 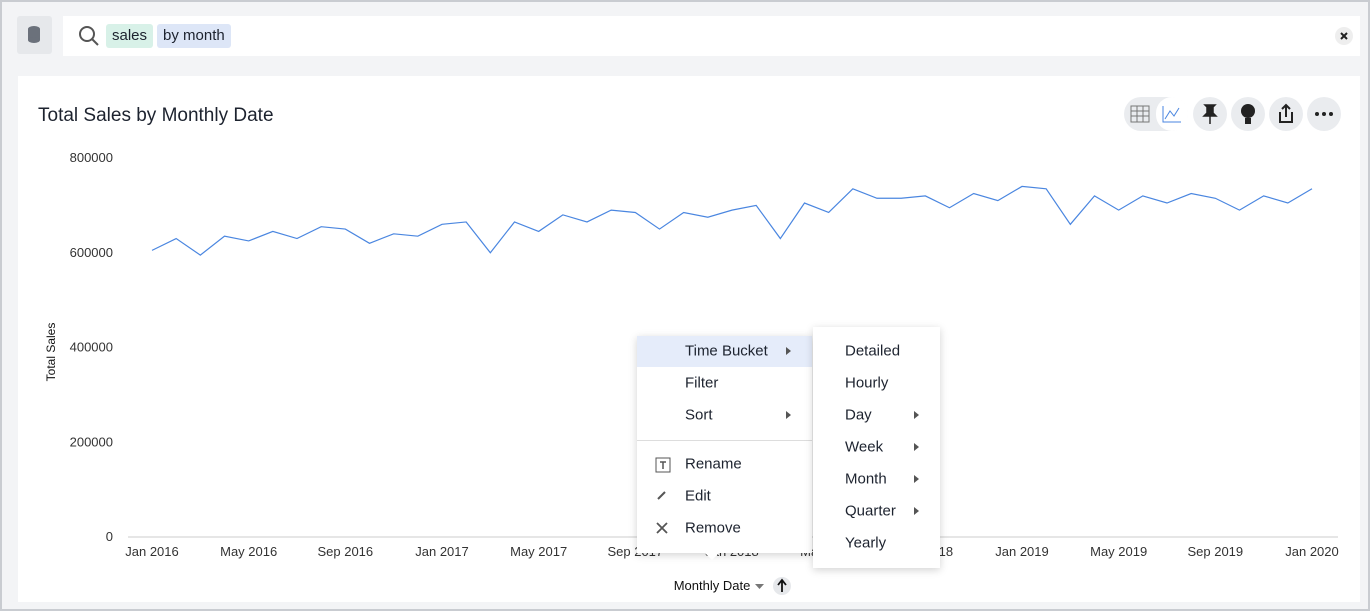 I want to click on x-tick-label: Jan 2020, so click(x=1312, y=551).